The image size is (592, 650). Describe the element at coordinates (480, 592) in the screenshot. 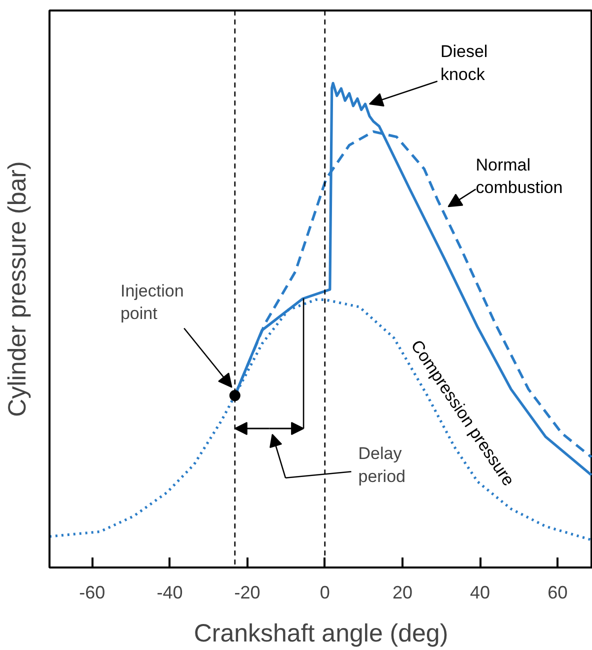

I see `x-tick-label: 40` at that location.